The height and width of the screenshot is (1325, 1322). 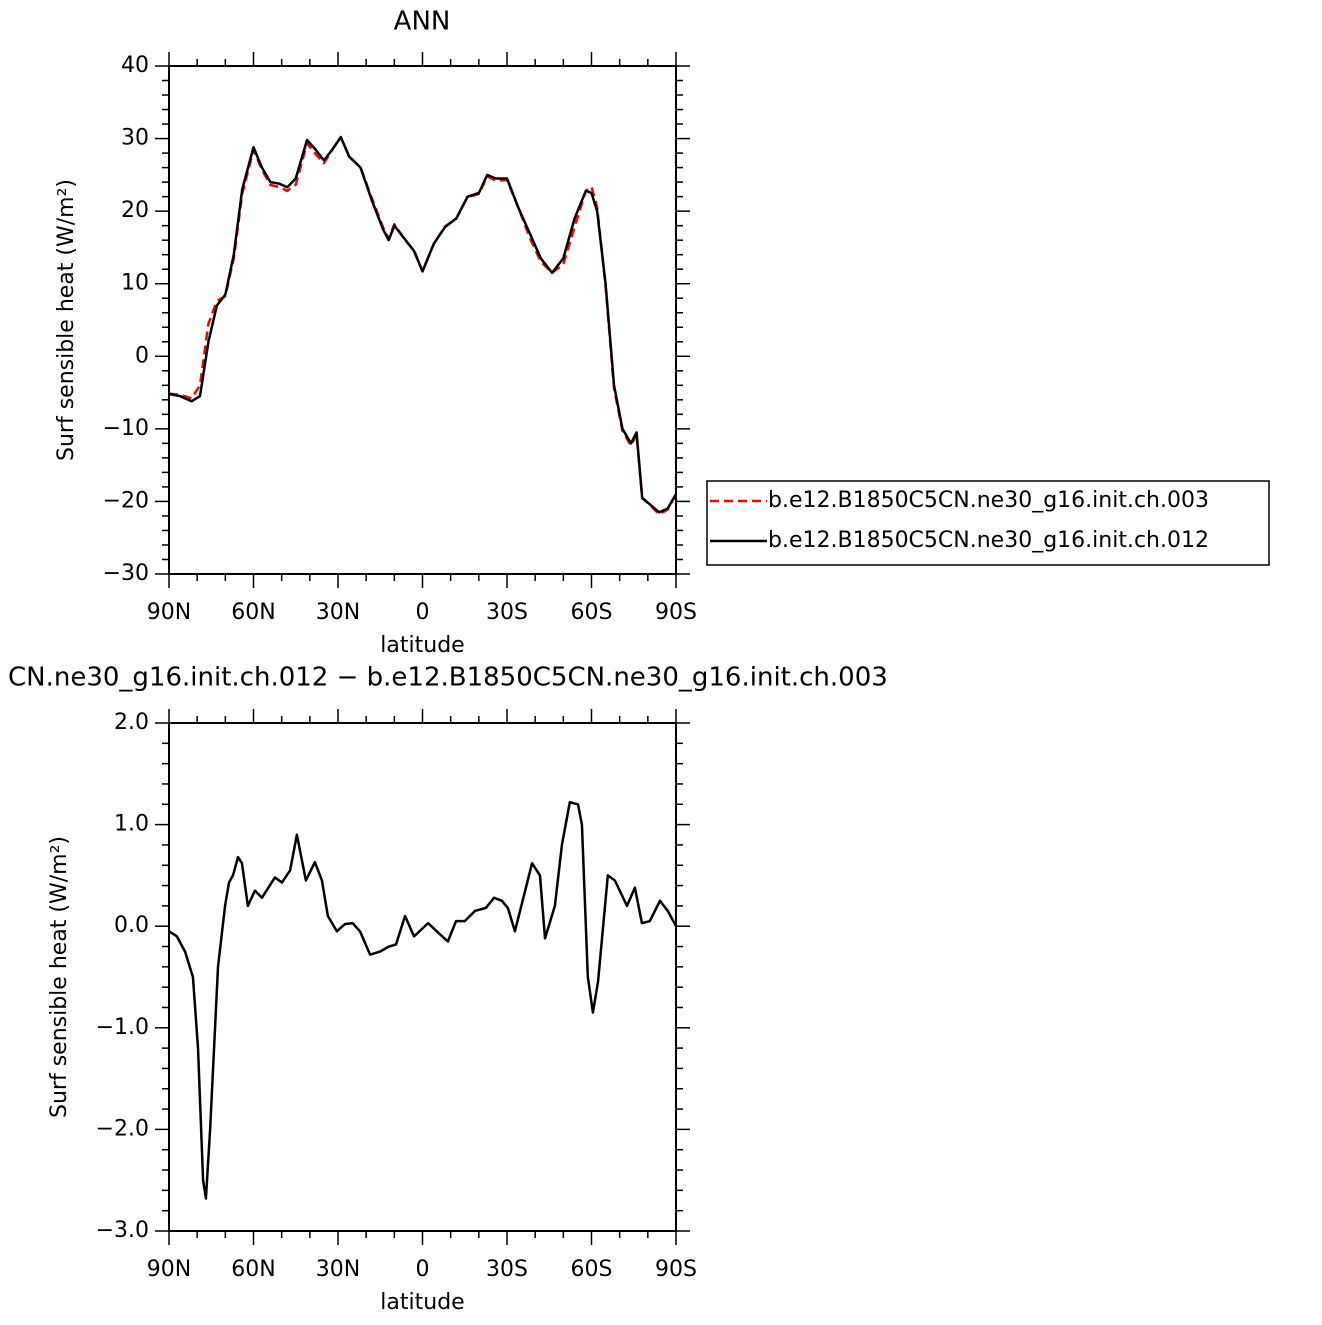 I want to click on y-tick-label: −1.0, so click(x=122, y=1027).